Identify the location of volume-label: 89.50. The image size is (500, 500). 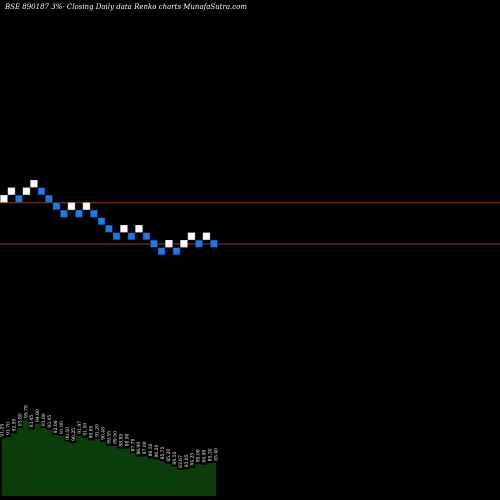
(115, 437).